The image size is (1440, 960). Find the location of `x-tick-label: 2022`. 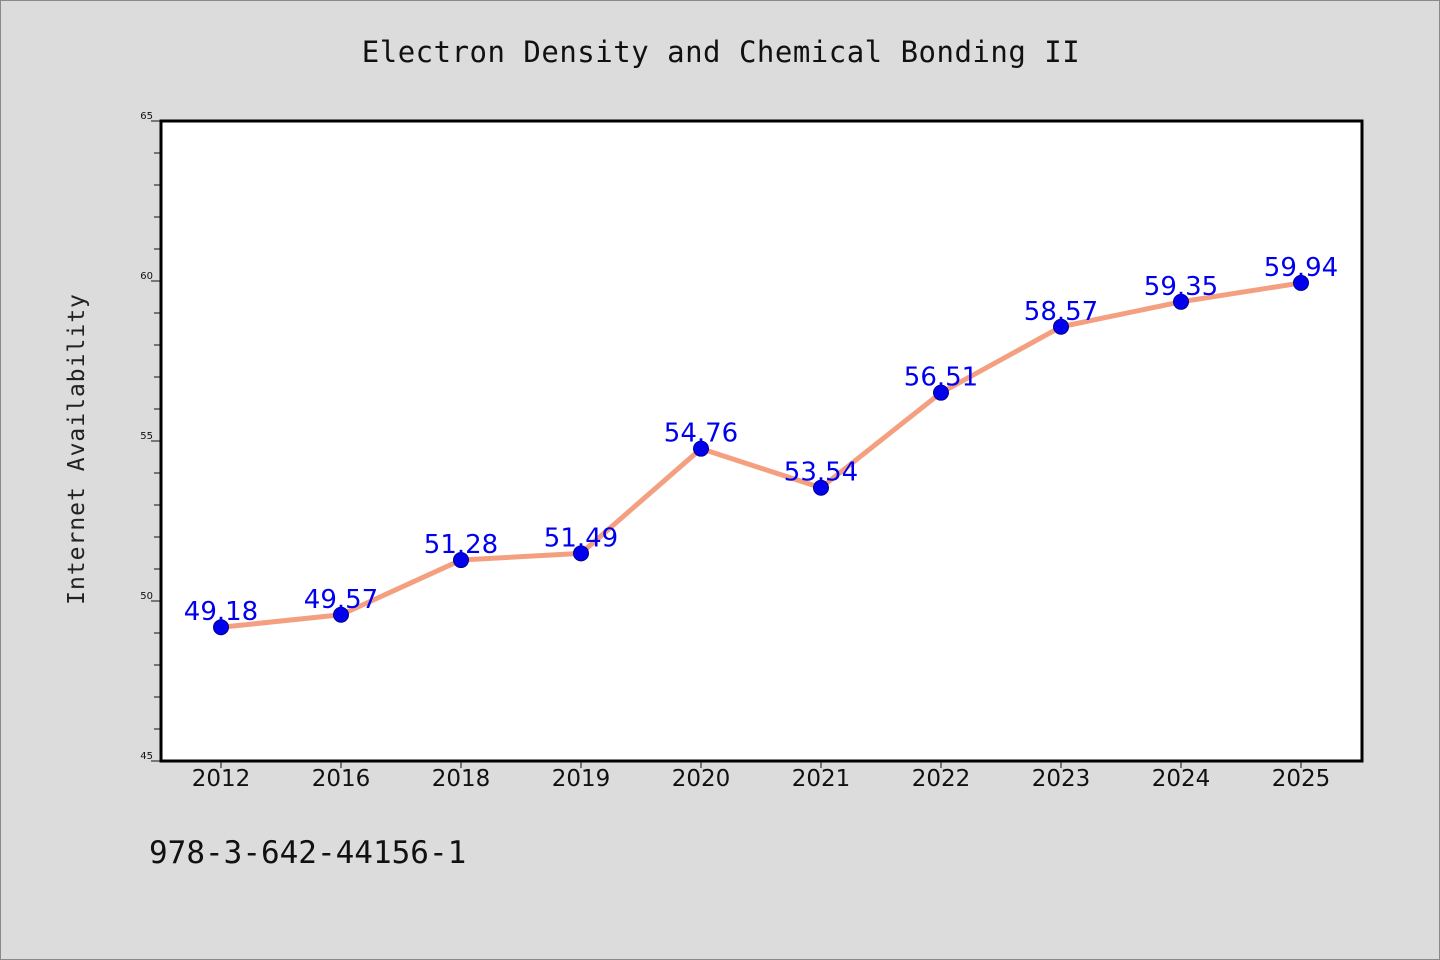

x-tick-label: 2022 is located at coordinates (941, 779).